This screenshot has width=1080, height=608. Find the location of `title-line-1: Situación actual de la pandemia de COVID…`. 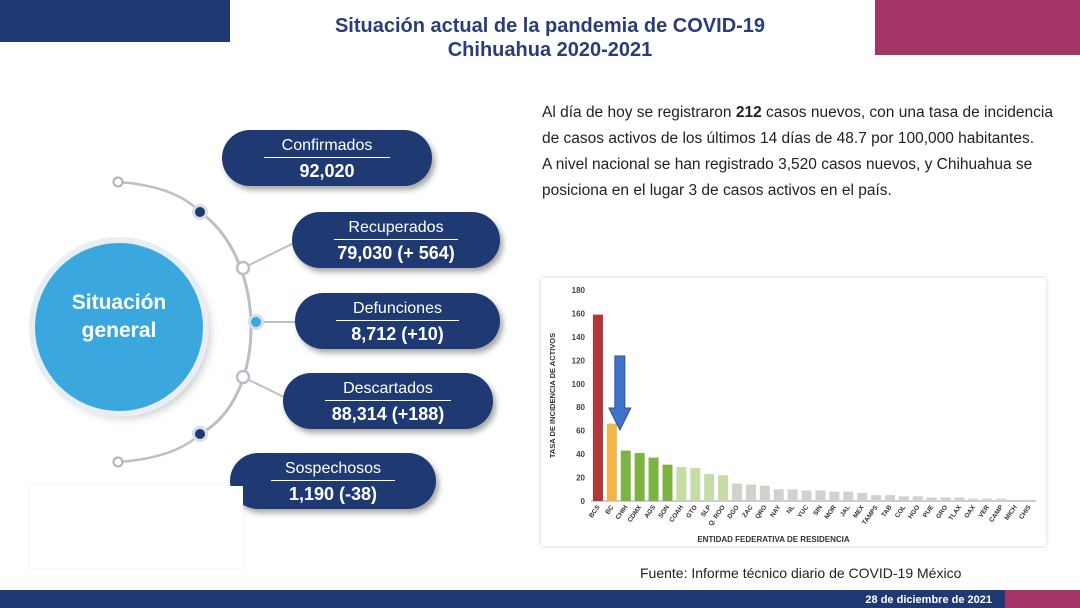

title-line-1: Situación actual de la pandemia de COVID… is located at coordinates (550, 26).